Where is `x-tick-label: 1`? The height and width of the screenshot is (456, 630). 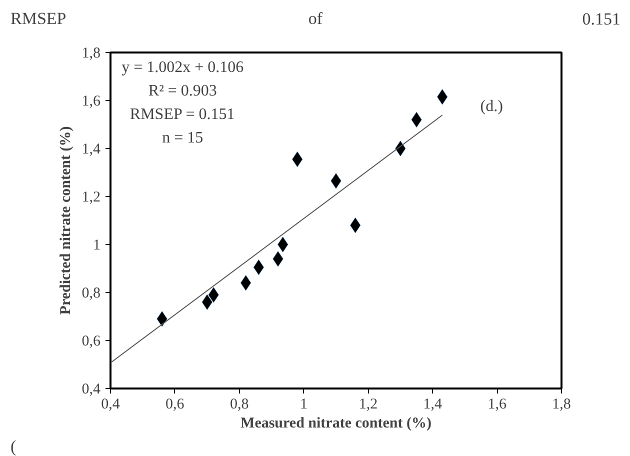
x-tick-label: 1 is located at coordinates (304, 404).